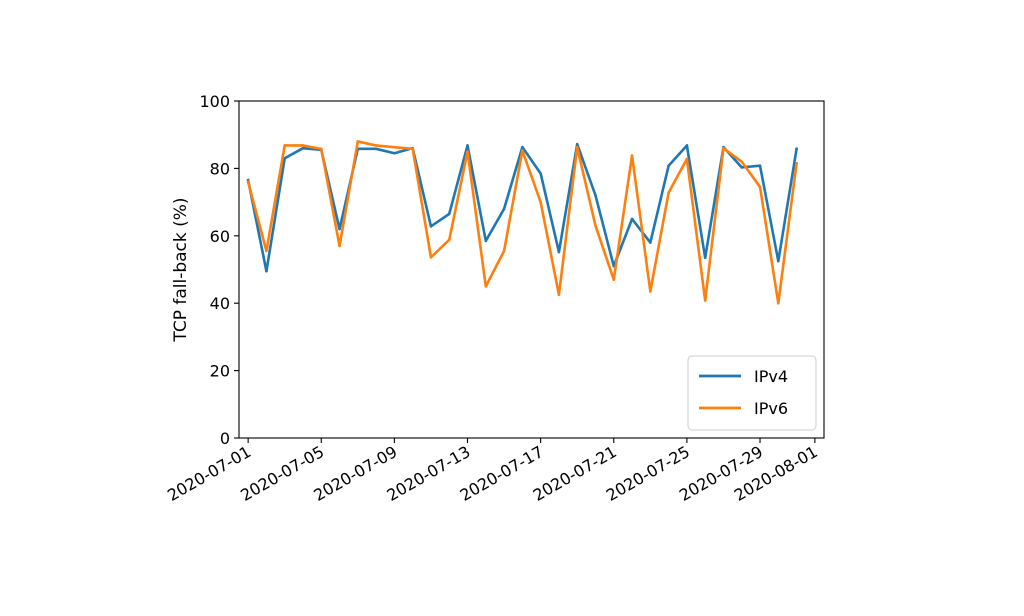 The height and width of the screenshot is (616, 1024). Describe the element at coordinates (220, 371) in the screenshot. I see `y-tick-label: 20` at that location.